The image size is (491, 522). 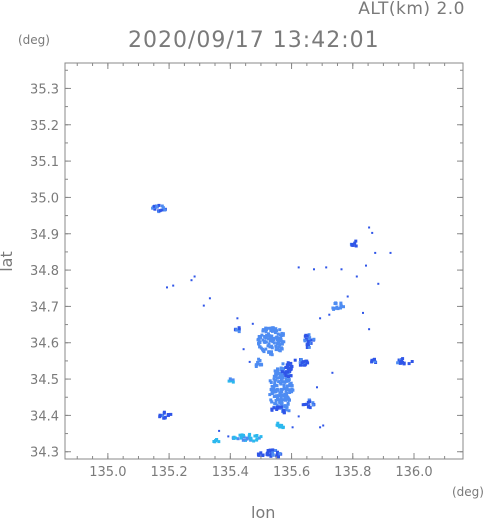 What do you see at coordinates (44, 380) in the screenshot?
I see `y-tick-label: 34.5` at bounding box center [44, 380].